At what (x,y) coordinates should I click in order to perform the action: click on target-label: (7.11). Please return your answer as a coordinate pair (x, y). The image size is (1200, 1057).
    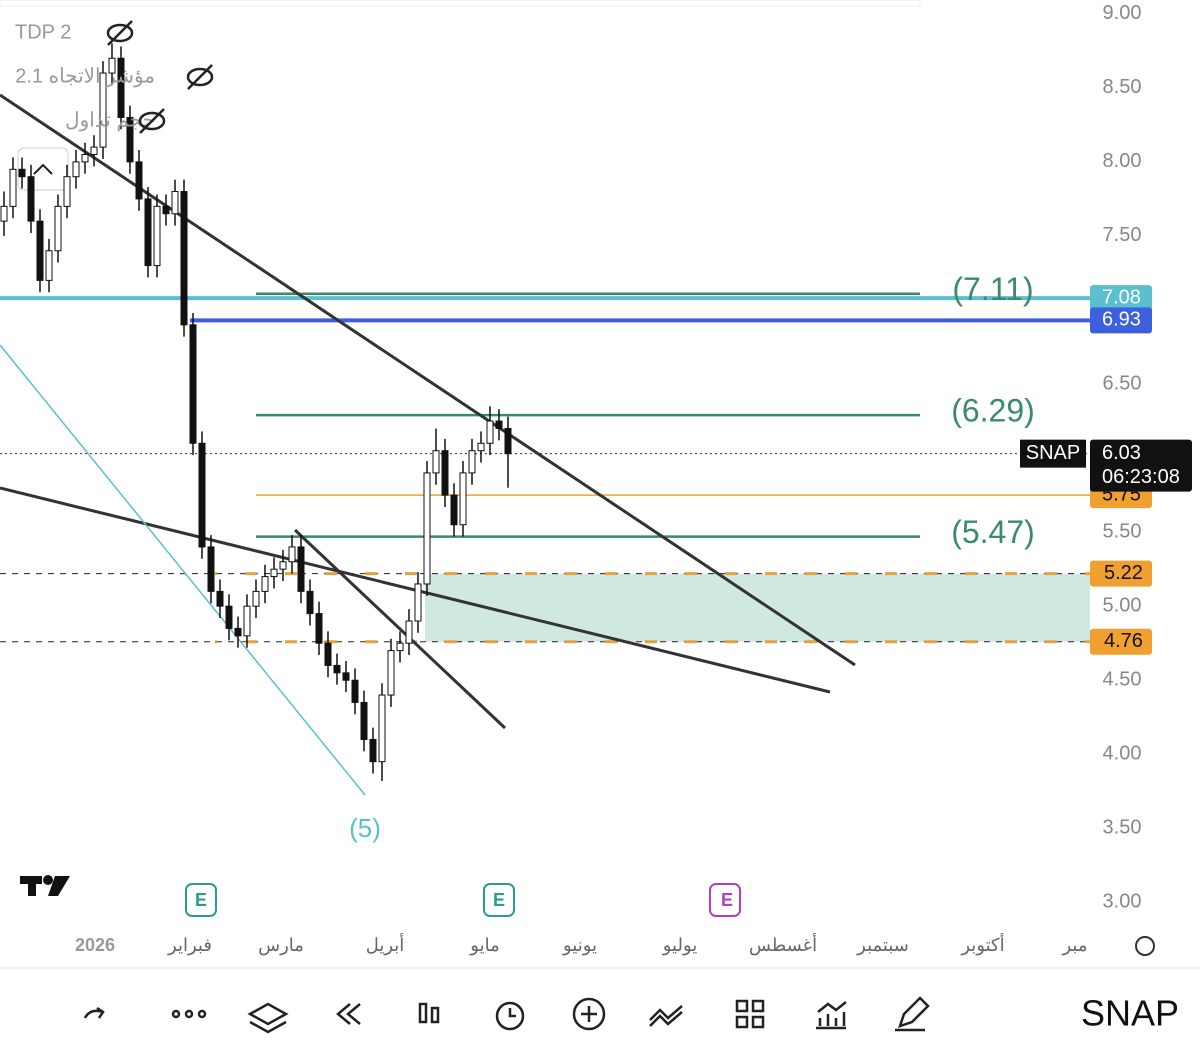
    Looking at the image, I should click on (992, 289).